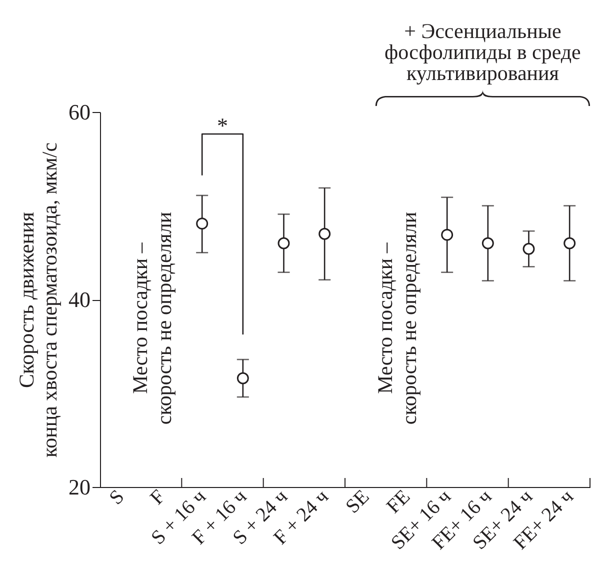 The height and width of the screenshot is (574, 598). I want to click on text: + Эссенциальные фосфолипиды в среде культивирования, so click(482, 52).